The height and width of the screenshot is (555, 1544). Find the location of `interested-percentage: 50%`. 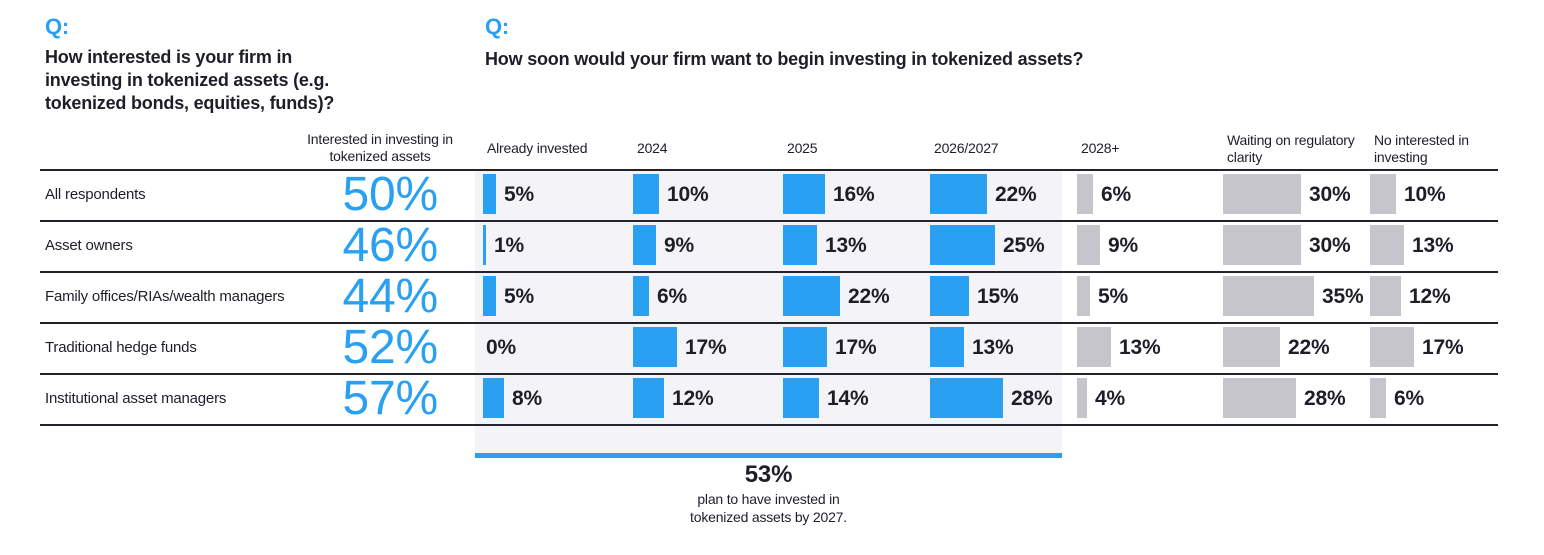

interested-percentage: 50% is located at coordinates (390, 194).